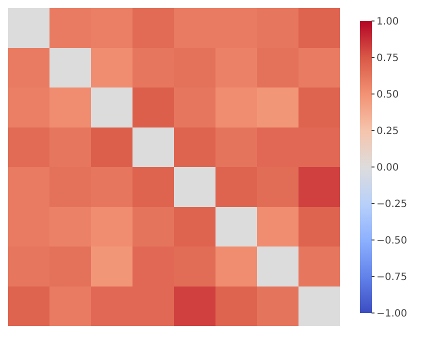  Describe the element at coordinates (392, 204) in the screenshot. I see `color-bar-label: −0.25` at that location.